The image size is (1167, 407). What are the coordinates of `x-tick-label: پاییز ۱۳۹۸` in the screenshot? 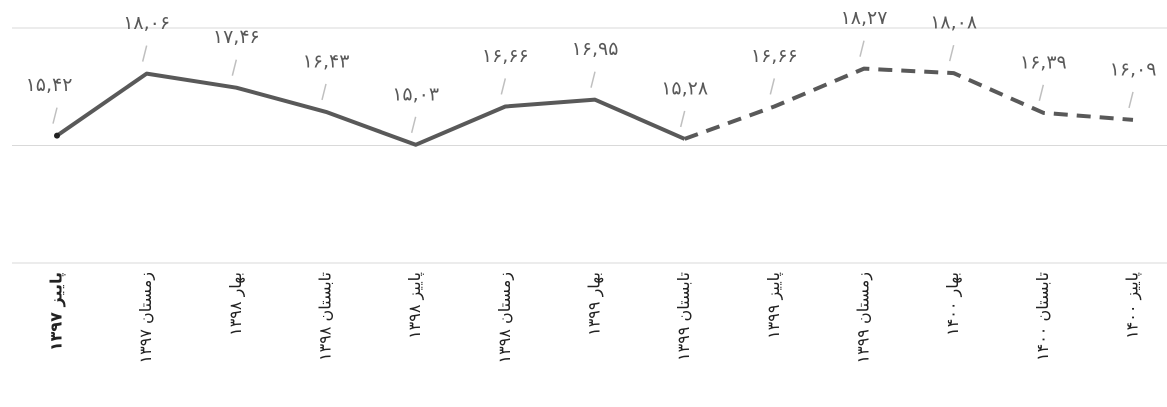 It's located at (415, 305).